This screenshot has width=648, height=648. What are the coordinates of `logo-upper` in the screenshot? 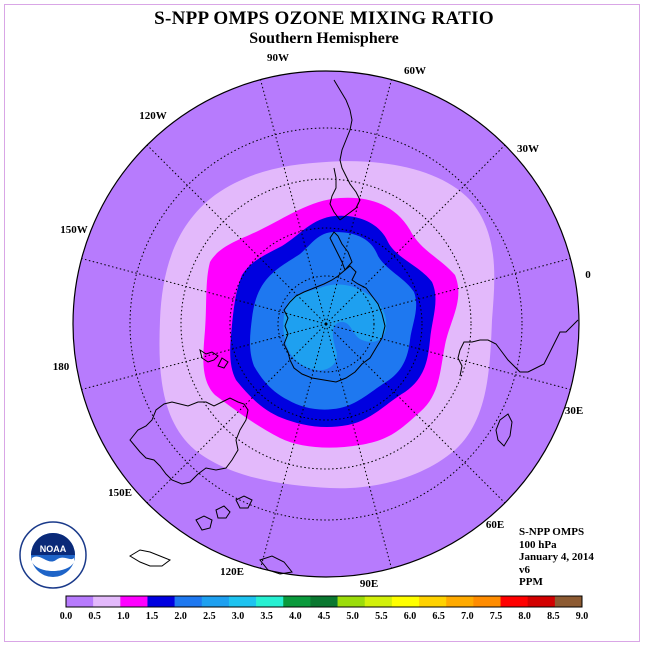 It's located at (53, 544).